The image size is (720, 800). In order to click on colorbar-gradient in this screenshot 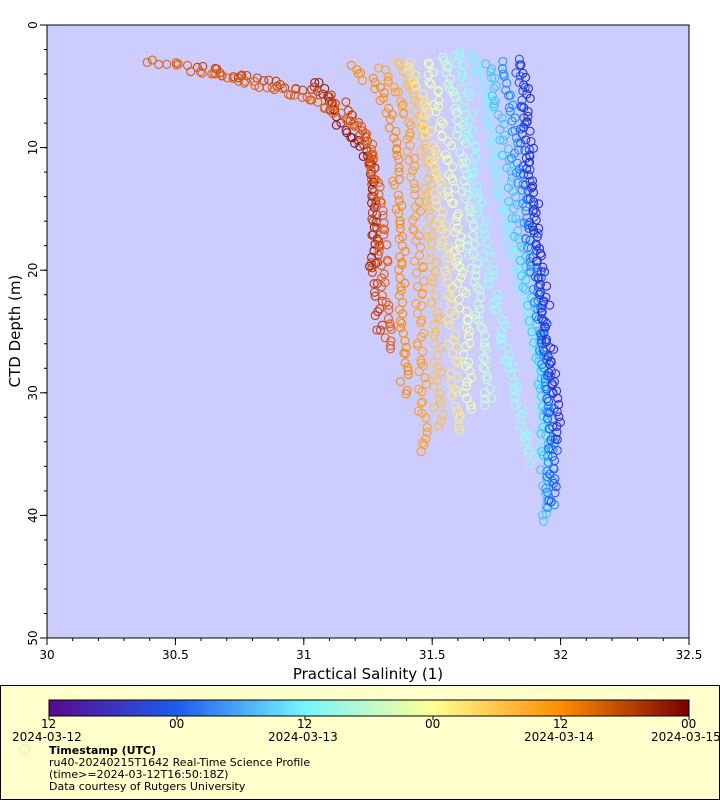, I will do `click(369, 708)`.